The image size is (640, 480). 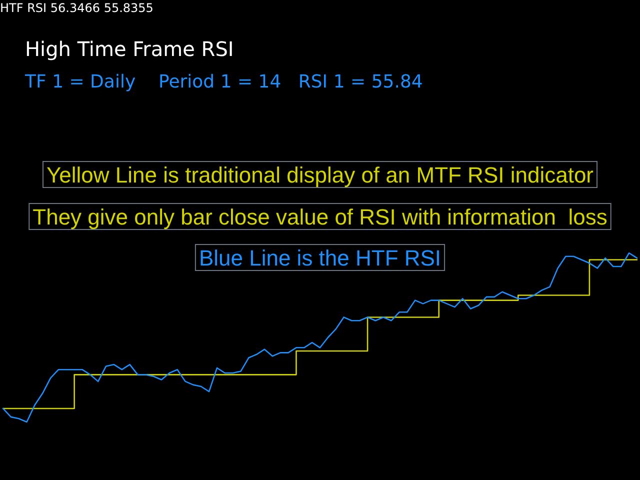 What do you see at coordinates (77, 8) in the screenshot?
I see `text: HTF RSI 56.3466 55.8355` at bounding box center [77, 8].